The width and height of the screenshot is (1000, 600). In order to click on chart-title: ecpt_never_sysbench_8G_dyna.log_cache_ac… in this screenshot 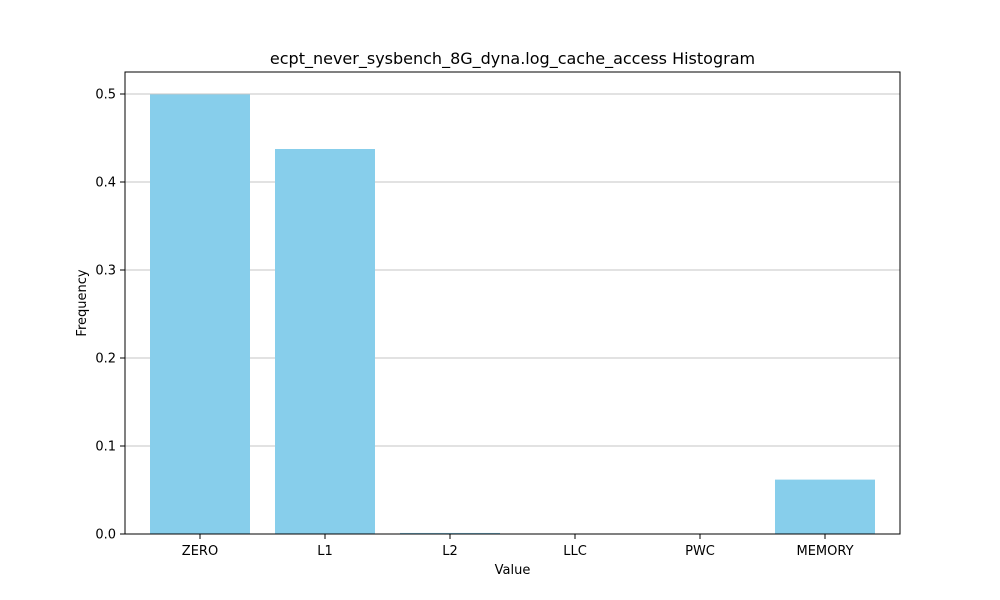, I will do `click(512, 59)`.